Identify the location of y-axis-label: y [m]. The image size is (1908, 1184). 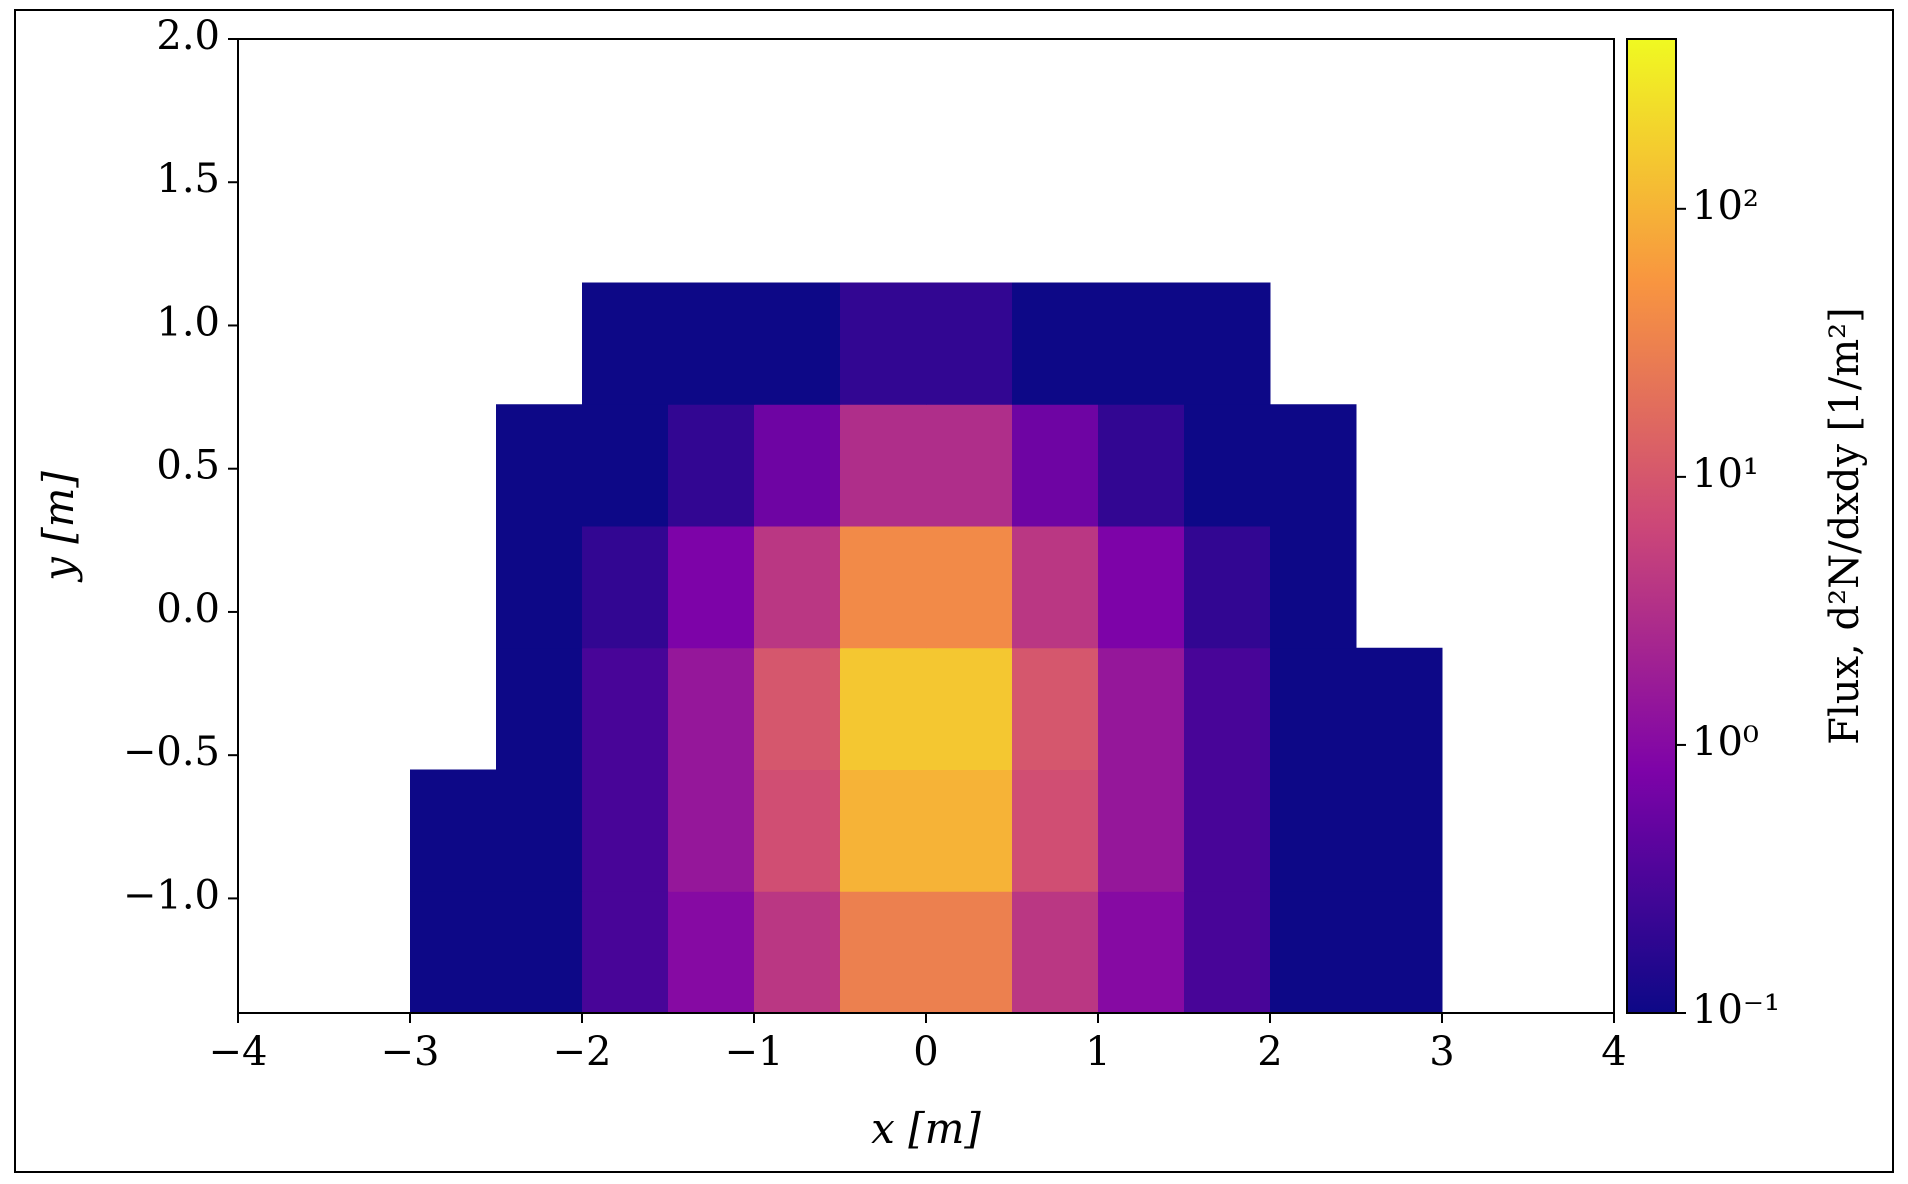
(58, 527).